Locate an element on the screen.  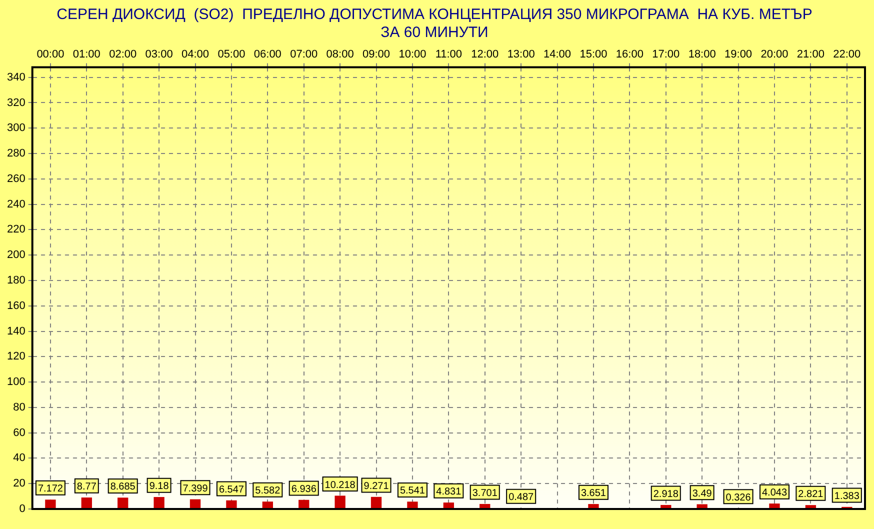
y-tick-label: 260 is located at coordinates (16, 178).